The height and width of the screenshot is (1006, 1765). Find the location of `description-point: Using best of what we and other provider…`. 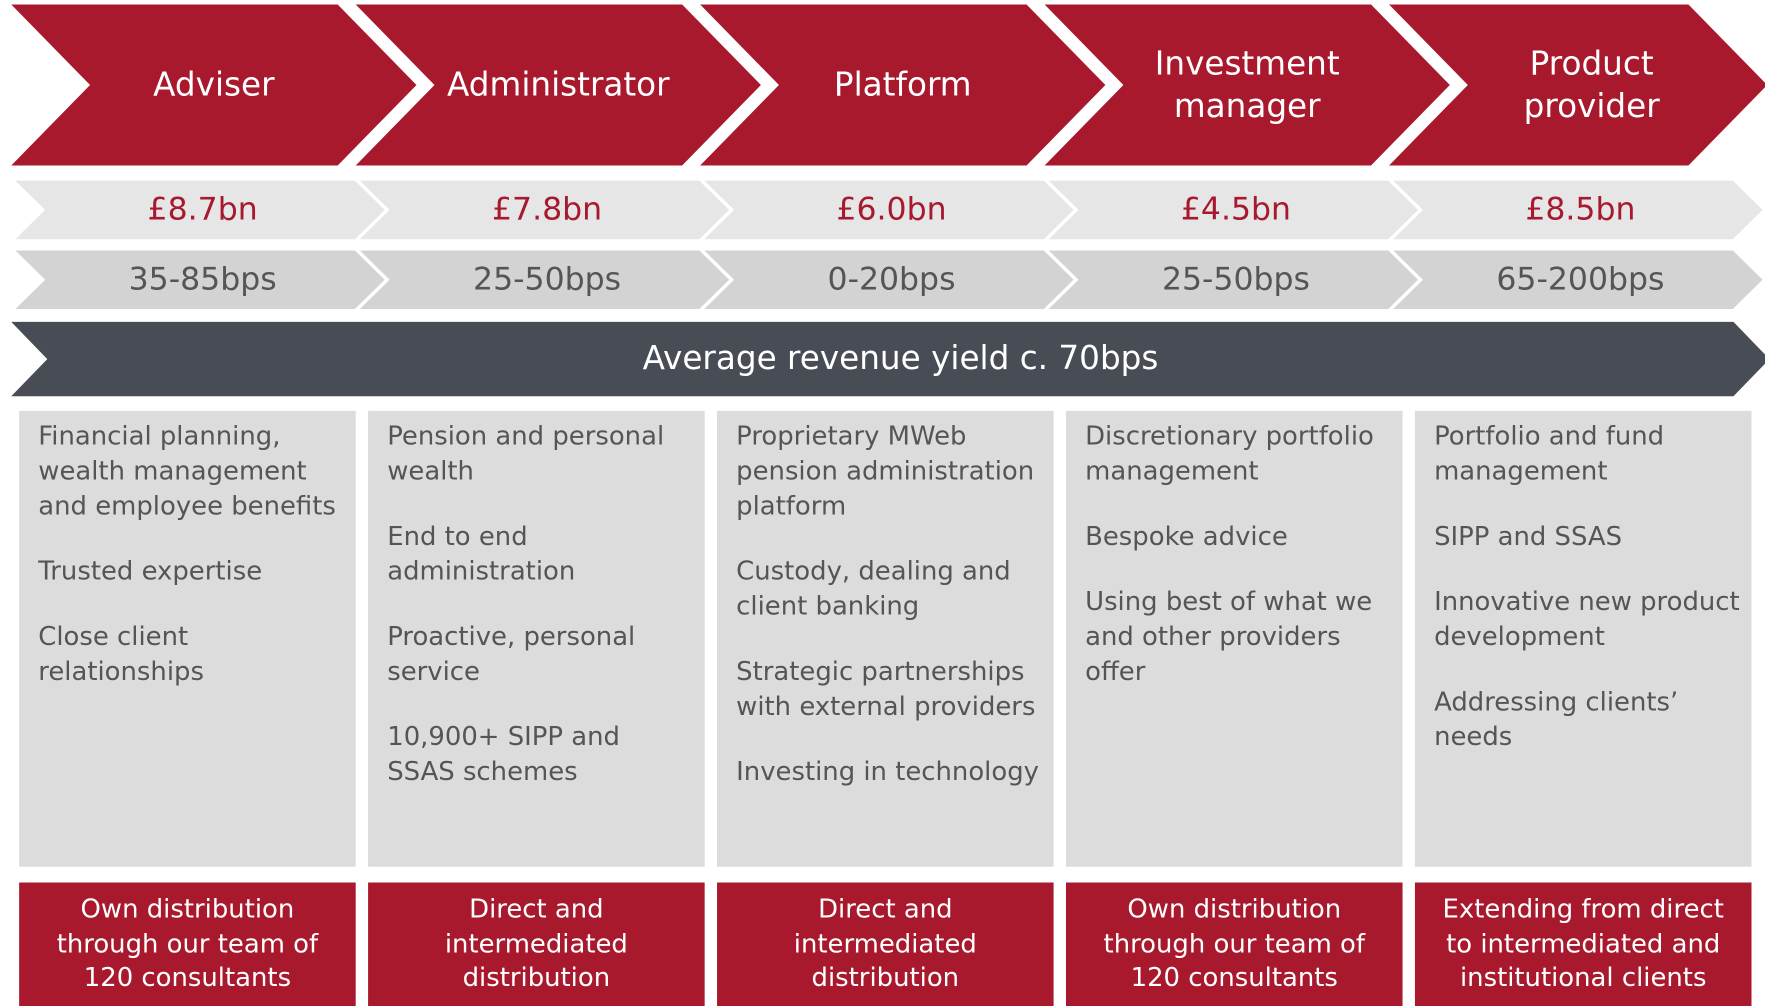

description-point: Using best of what we and other provider… is located at coordinates (1229, 637).